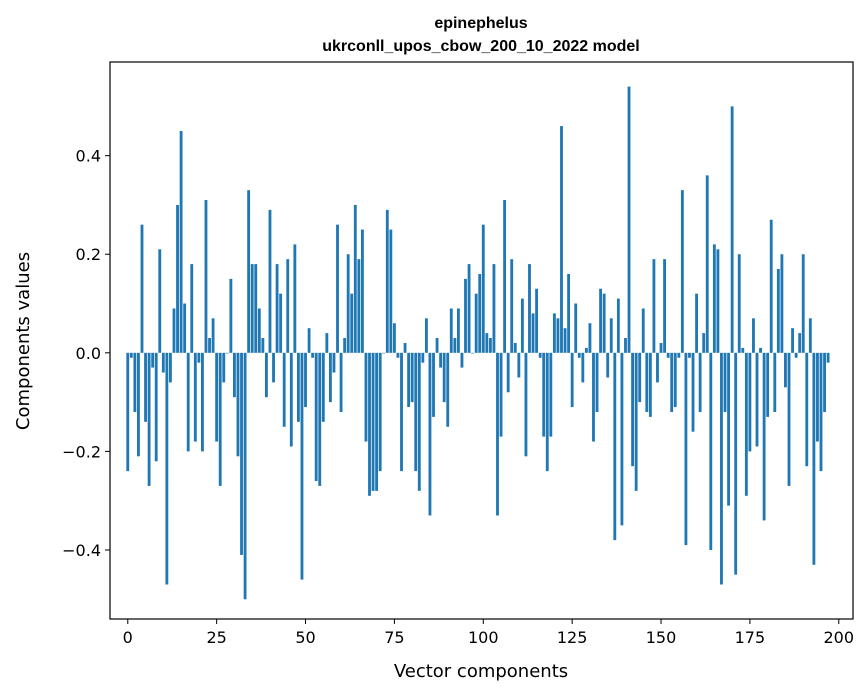 This screenshot has width=867, height=696. I want to click on x-tick-label: 200, so click(839, 637).